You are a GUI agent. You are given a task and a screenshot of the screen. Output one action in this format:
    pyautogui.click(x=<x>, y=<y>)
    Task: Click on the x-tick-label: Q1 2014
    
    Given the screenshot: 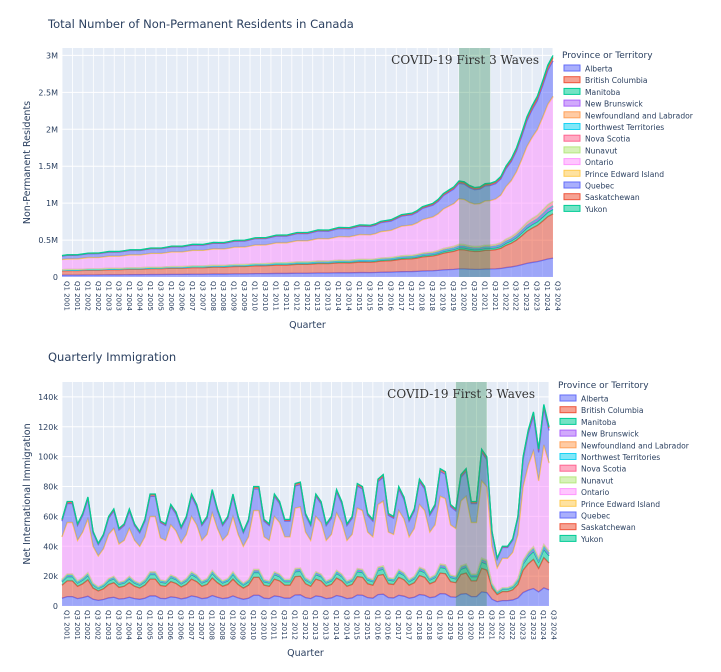 What is the action you would take?
    pyautogui.click(x=336, y=625)
    